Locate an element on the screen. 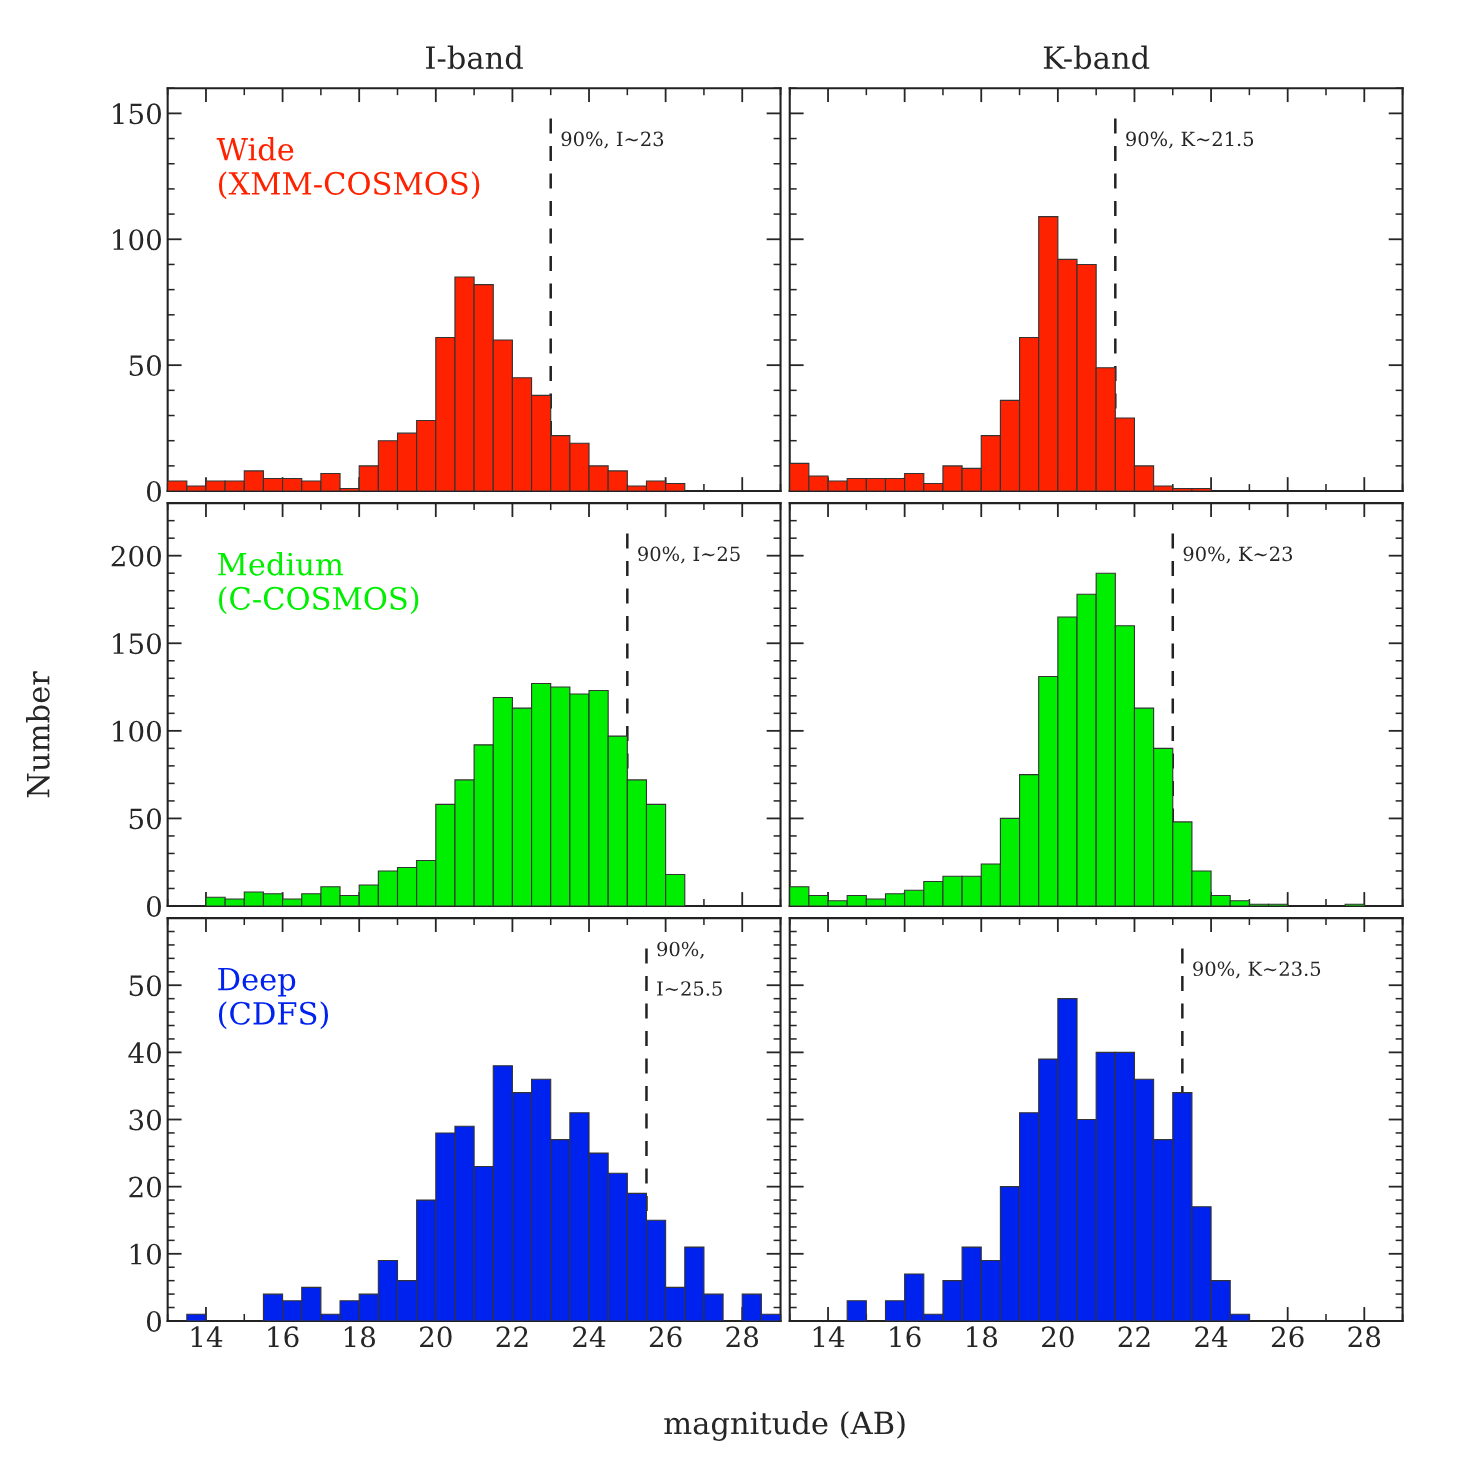 Image resolution: width=1458 pixels, height=1470 pixels. x-axis-title: magnitude (AB) is located at coordinates (784, 1425).